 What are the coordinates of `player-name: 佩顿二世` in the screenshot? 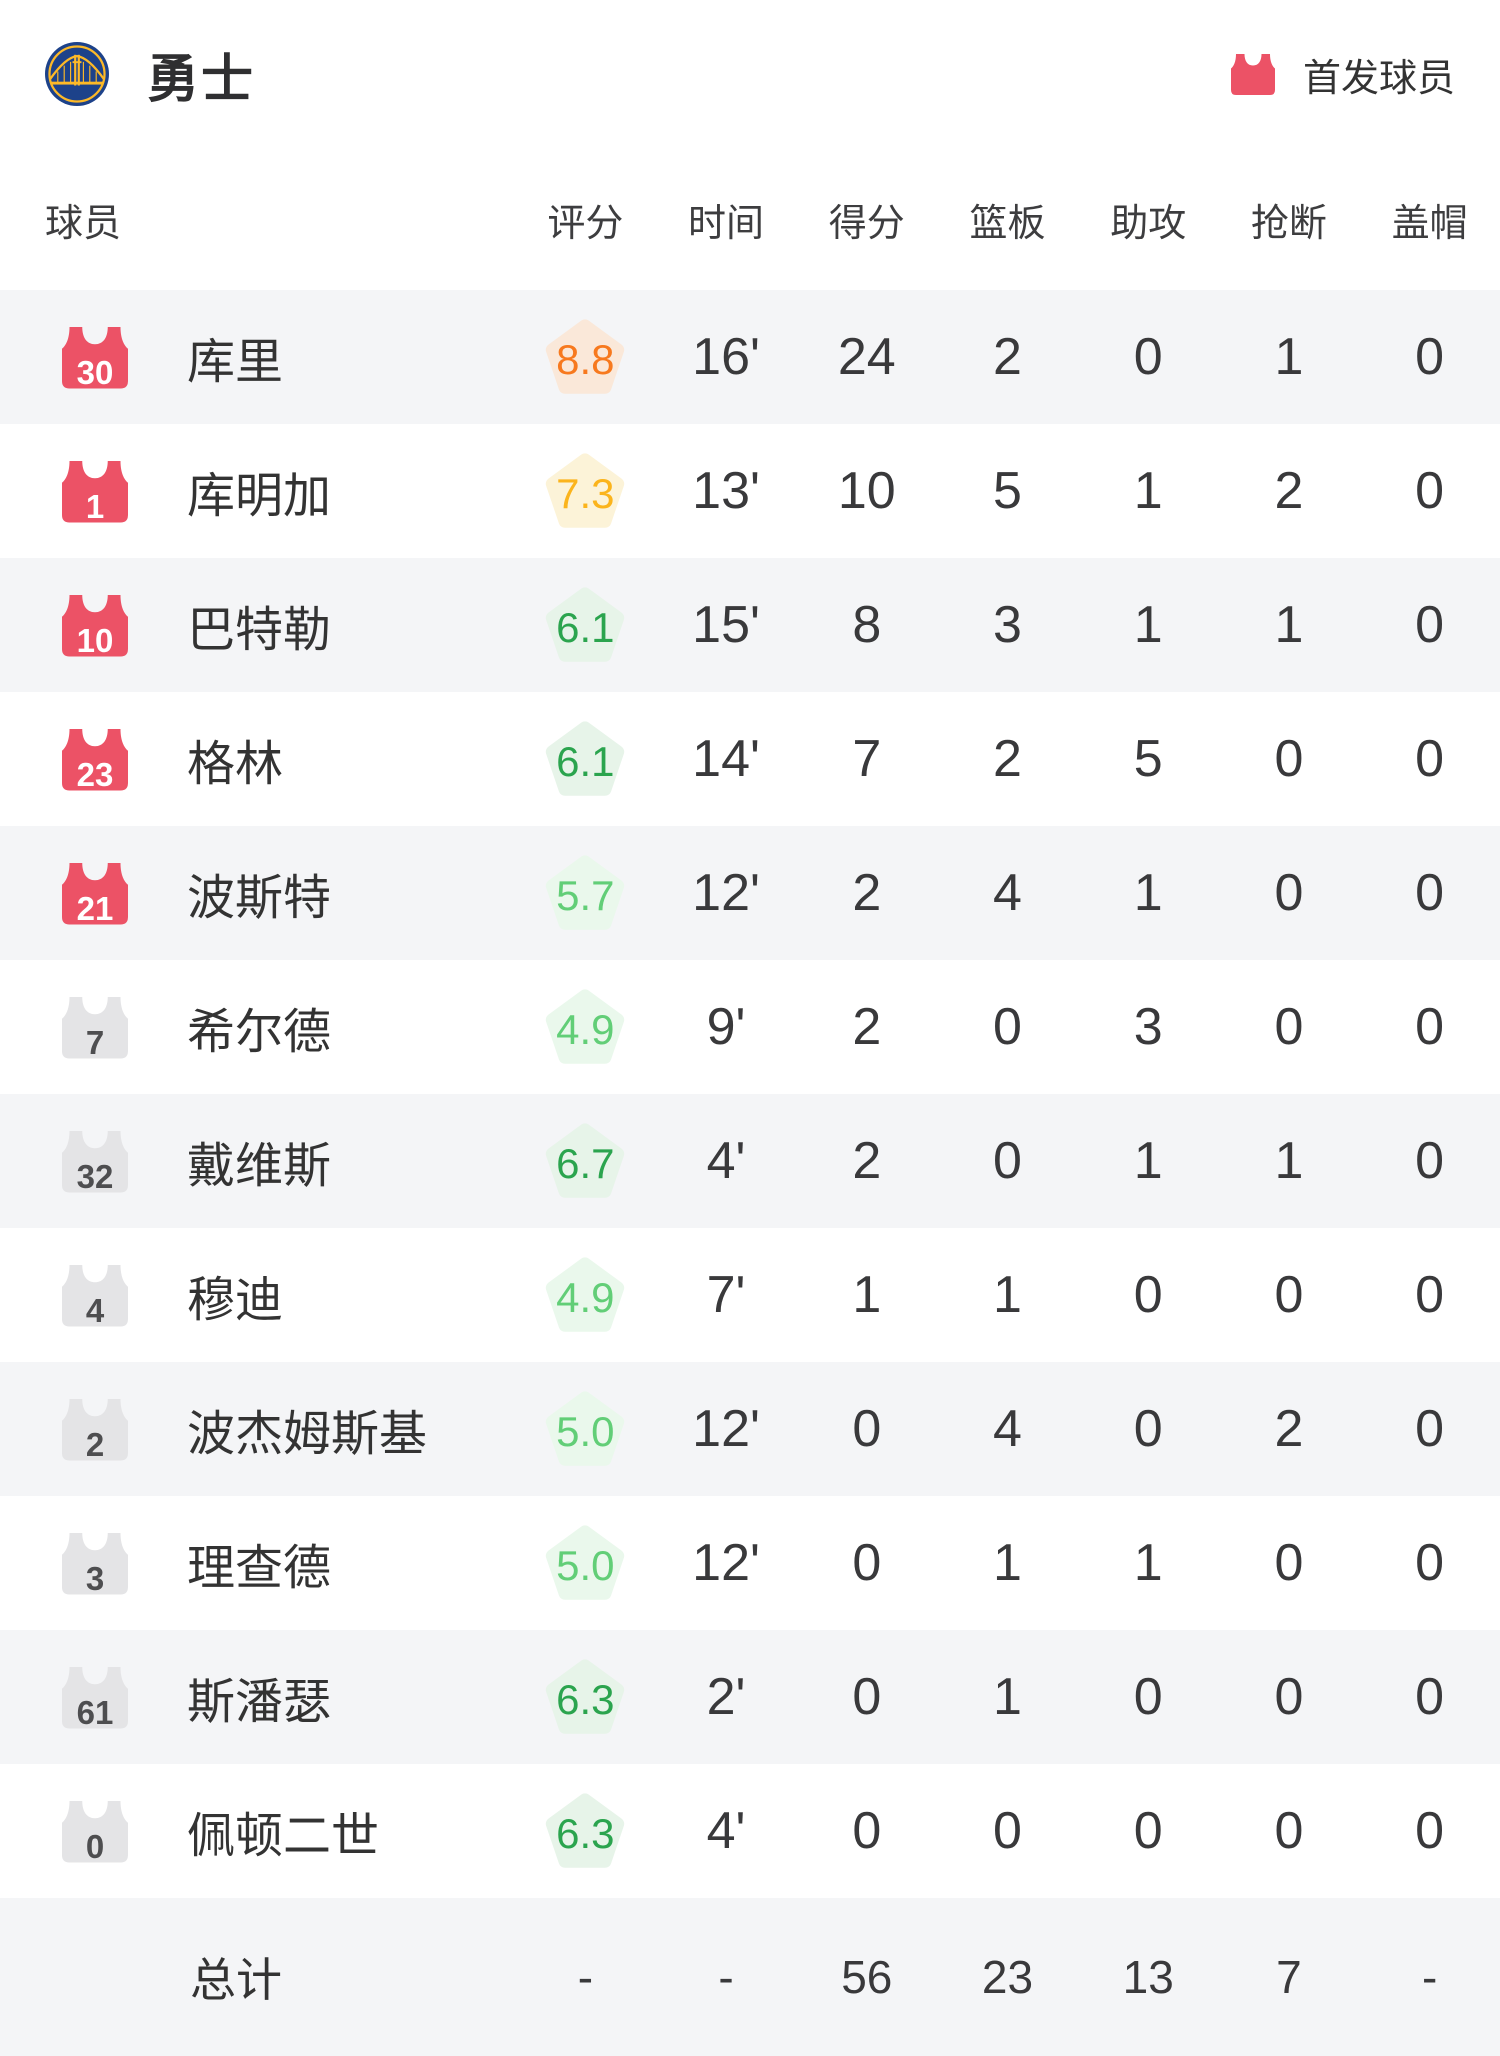 It's located at (283, 1836).